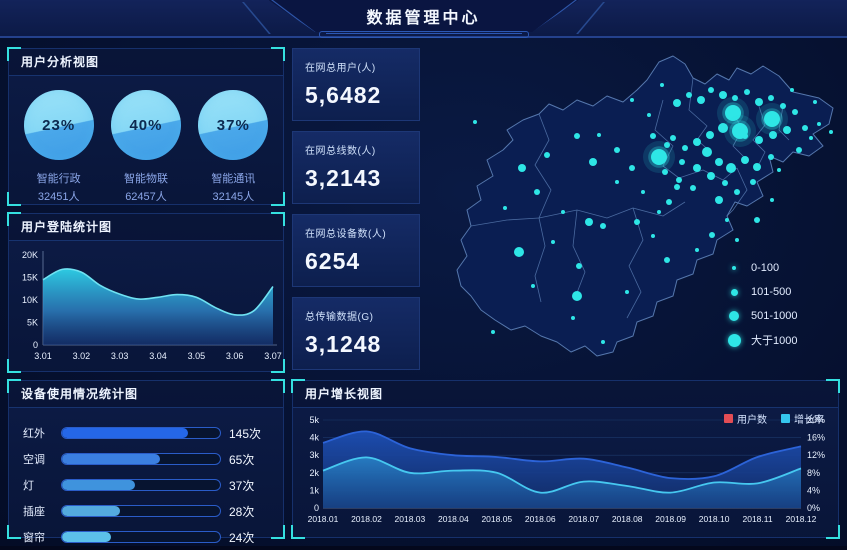  I want to click on legend-label: 增长率, so click(809, 420).